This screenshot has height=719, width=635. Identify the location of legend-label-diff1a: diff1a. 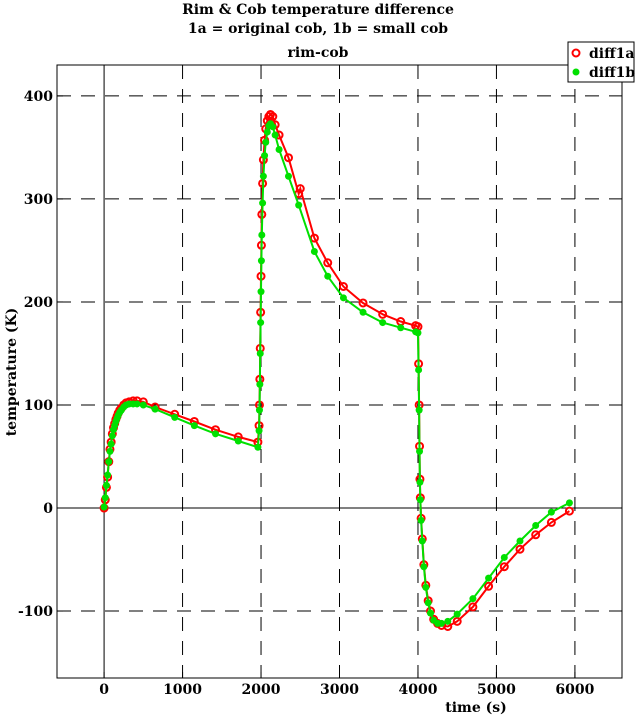
(611, 54).